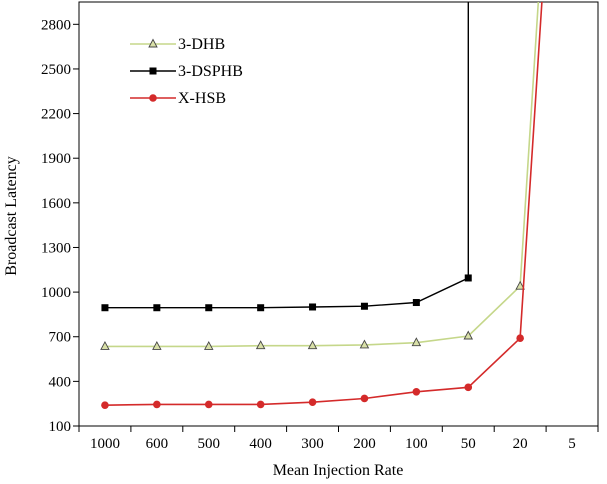 The height and width of the screenshot is (484, 607). What do you see at coordinates (416, 444) in the screenshot?
I see `x-tick-label: 100` at bounding box center [416, 444].